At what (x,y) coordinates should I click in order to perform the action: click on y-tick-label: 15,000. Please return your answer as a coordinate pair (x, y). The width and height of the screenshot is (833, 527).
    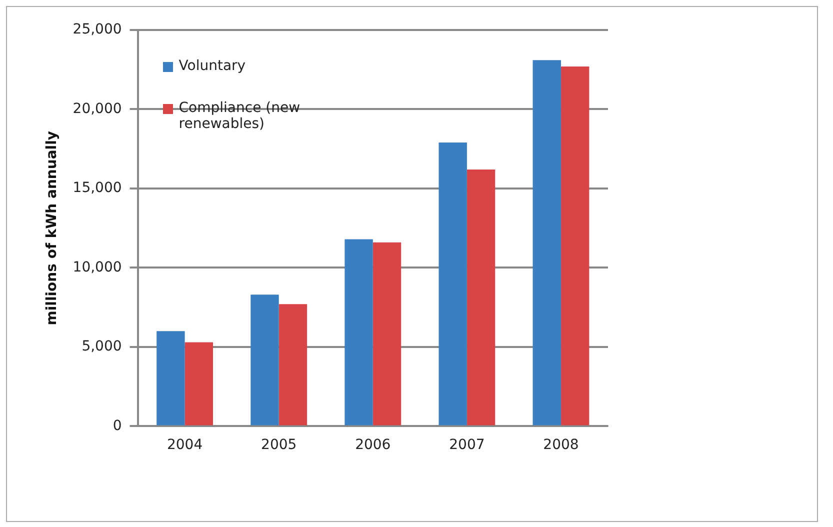
    Looking at the image, I should click on (97, 188).